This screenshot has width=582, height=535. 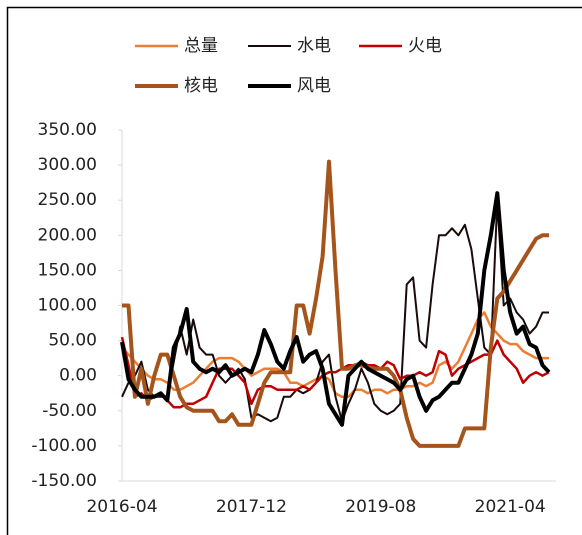 What do you see at coordinates (67, 130) in the screenshot?
I see `y-tick-label: 350.00` at bounding box center [67, 130].